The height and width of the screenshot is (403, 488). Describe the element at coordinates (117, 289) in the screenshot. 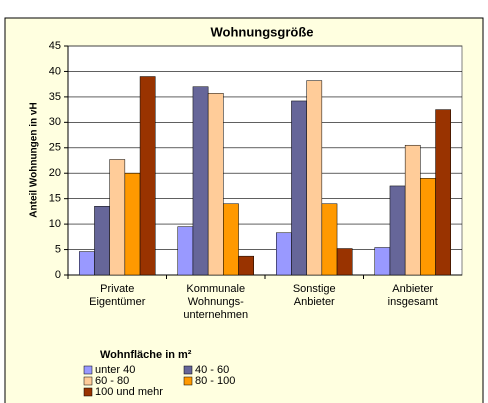

I see `x-tick-label-line: Private` at that location.